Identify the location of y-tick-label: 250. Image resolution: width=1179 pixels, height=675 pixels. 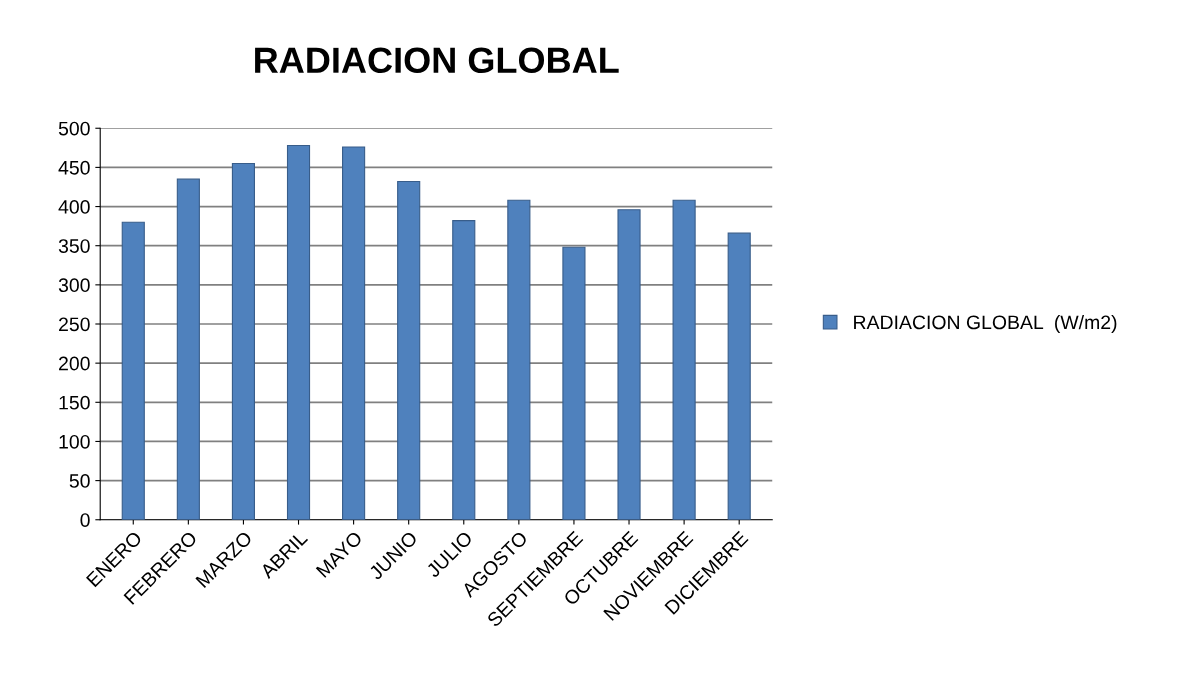
(74, 324).